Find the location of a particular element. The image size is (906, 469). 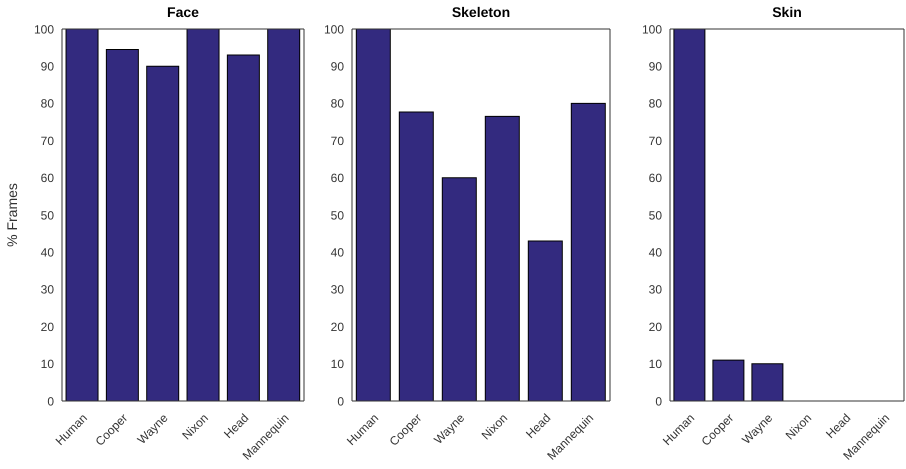

y-axis-title: % Frames is located at coordinates (12, 215).